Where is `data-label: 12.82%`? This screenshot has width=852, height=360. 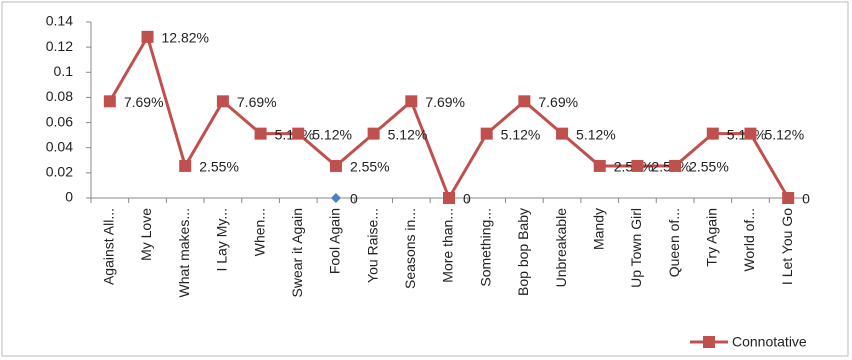
data-label: 12.82% is located at coordinates (185, 38).